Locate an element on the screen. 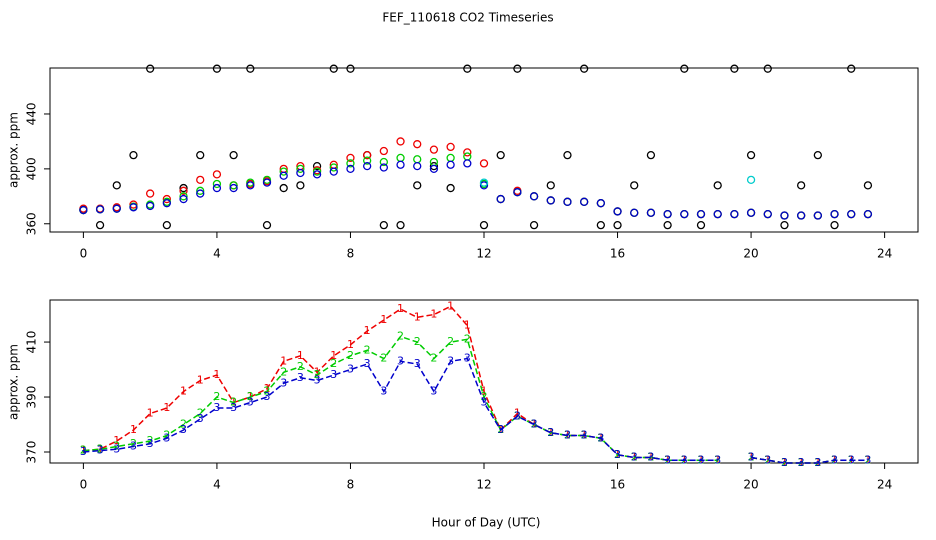 This screenshot has width=936, height=540. x-tick-label: 4 is located at coordinates (217, 485).